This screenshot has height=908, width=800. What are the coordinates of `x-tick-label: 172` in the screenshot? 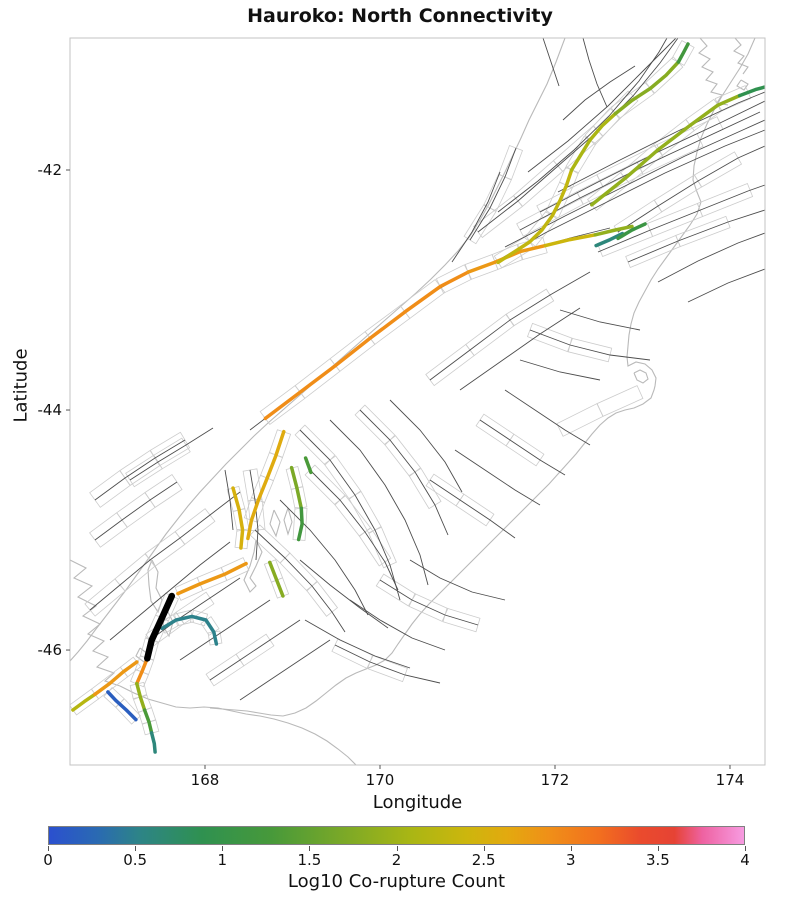 It's located at (555, 780).